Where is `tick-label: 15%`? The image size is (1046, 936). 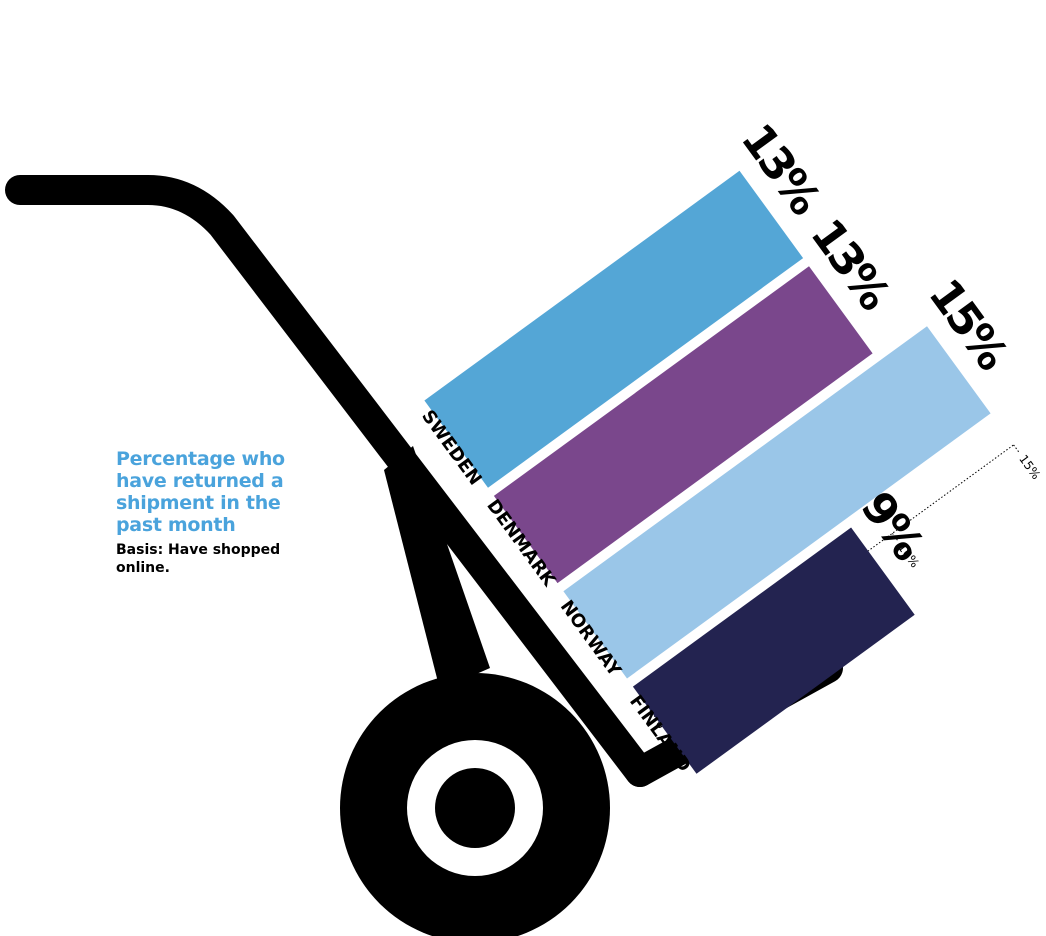 tick-label: 15% is located at coordinates (1029, 467).